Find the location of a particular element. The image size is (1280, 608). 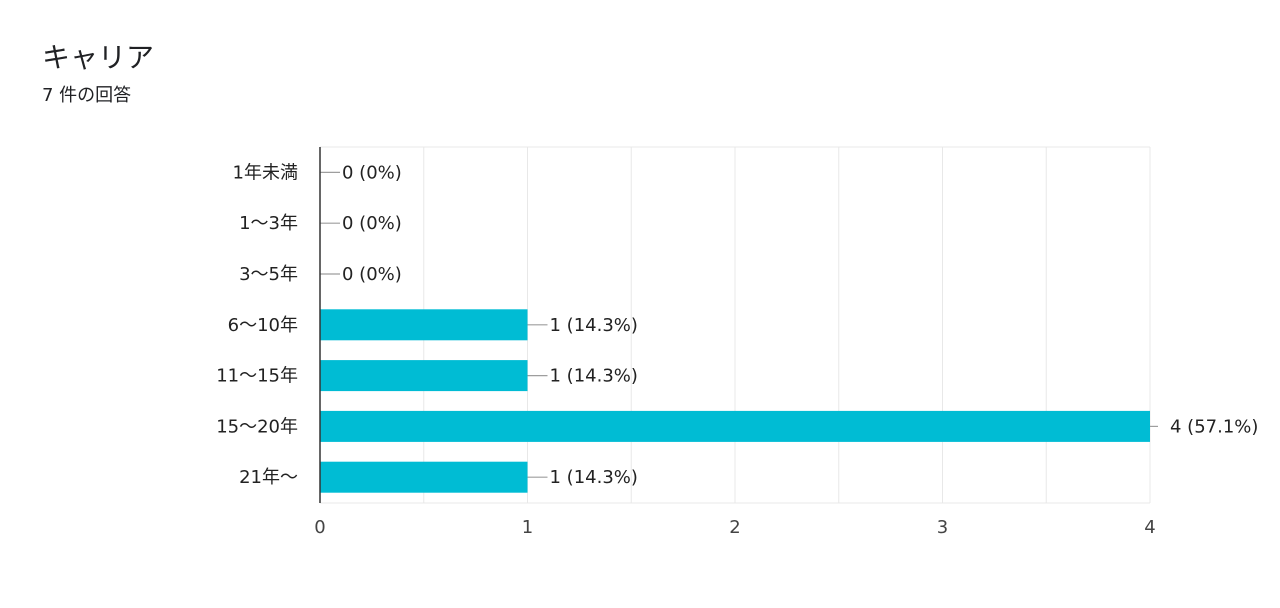

category-label: 6〜10年 is located at coordinates (263, 325).